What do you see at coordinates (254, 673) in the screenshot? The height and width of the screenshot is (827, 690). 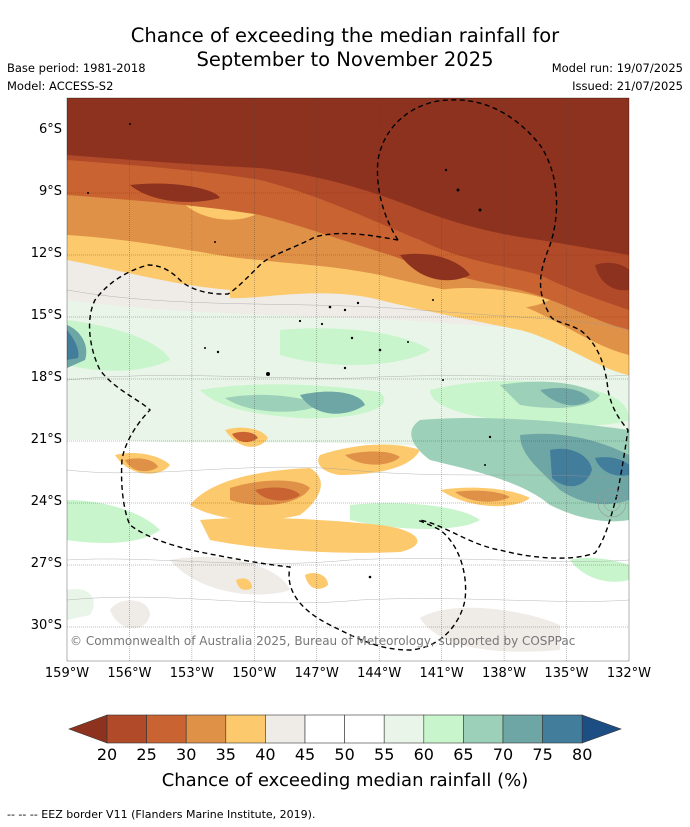 I see `lon-label: 150°W` at bounding box center [254, 673].